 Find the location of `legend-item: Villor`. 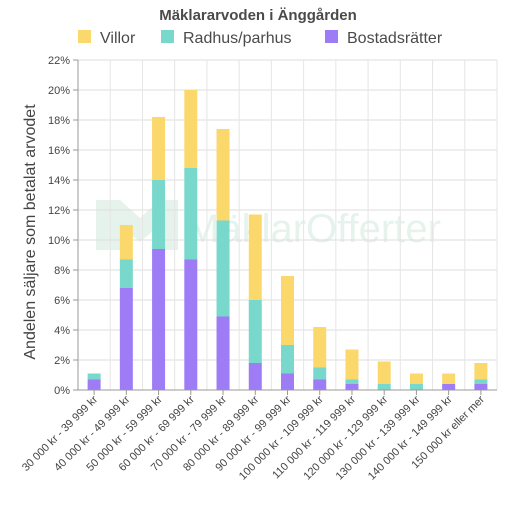

legend-item: Villor is located at coordinates (107, 38).